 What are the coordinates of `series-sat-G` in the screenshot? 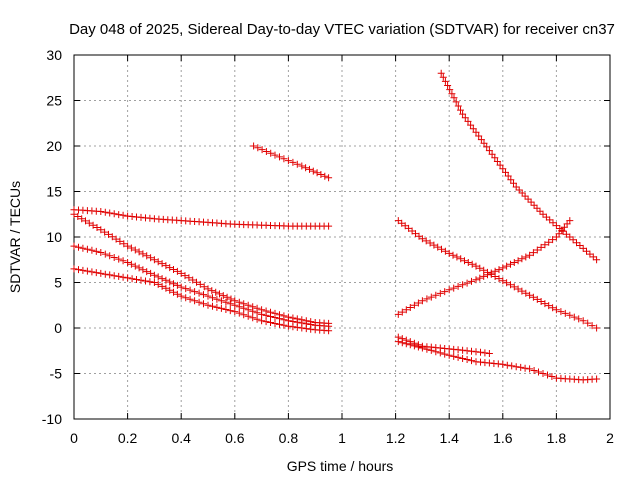 It's located at (497, 274).